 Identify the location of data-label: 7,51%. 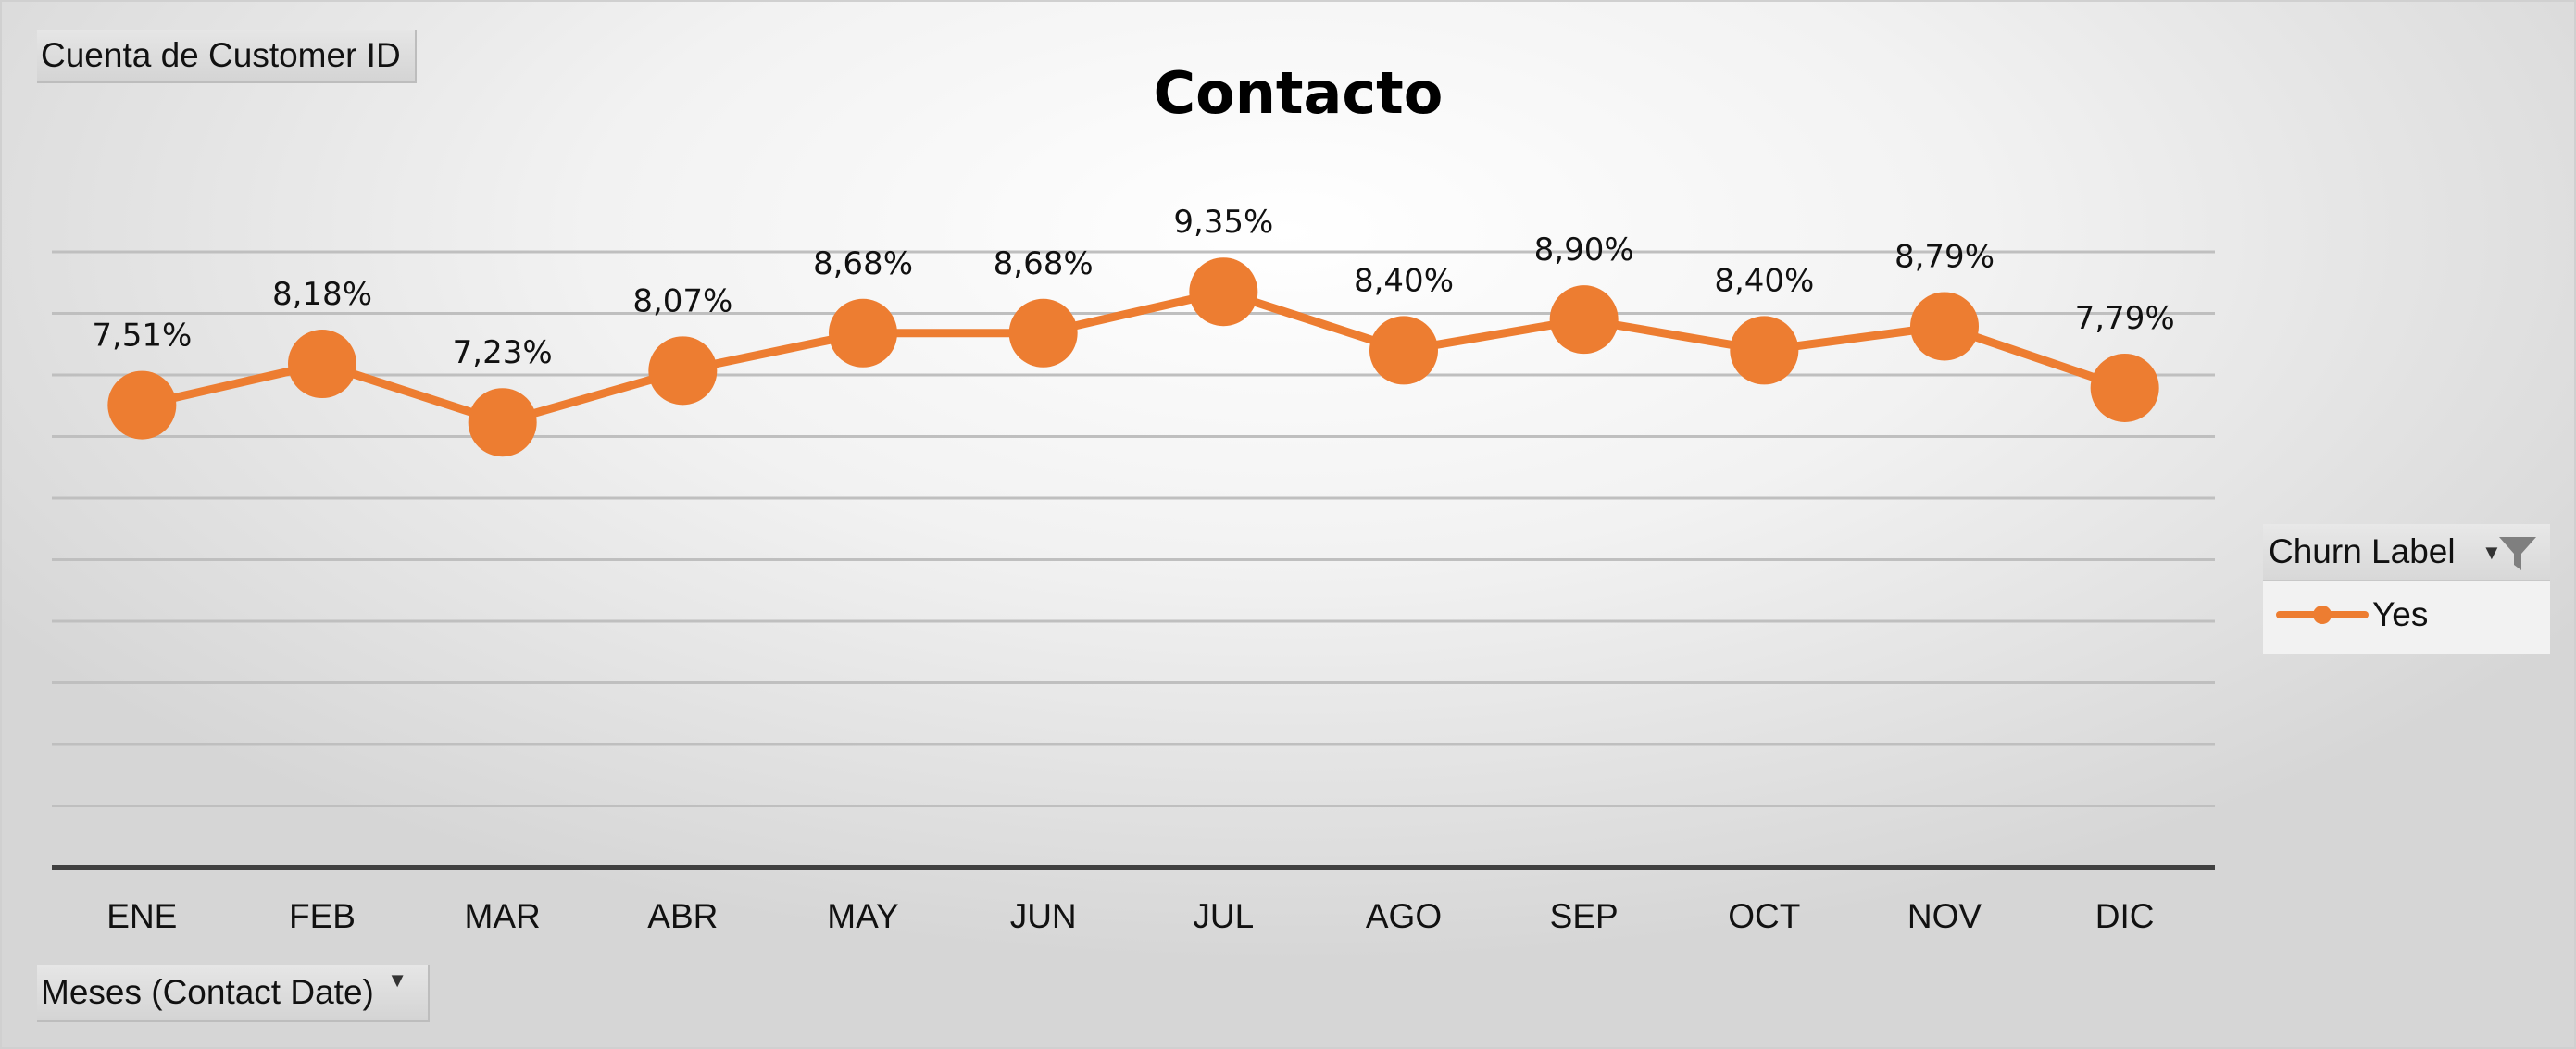
(142, 336).